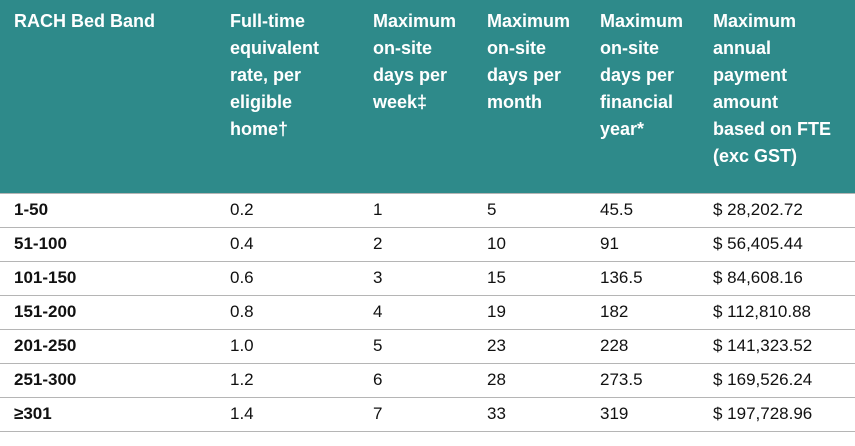 The image size is (855, 446). I want to click on table-row: ≥301 1.4 7 33 319 $ 197,728.96, so click(427, 414).